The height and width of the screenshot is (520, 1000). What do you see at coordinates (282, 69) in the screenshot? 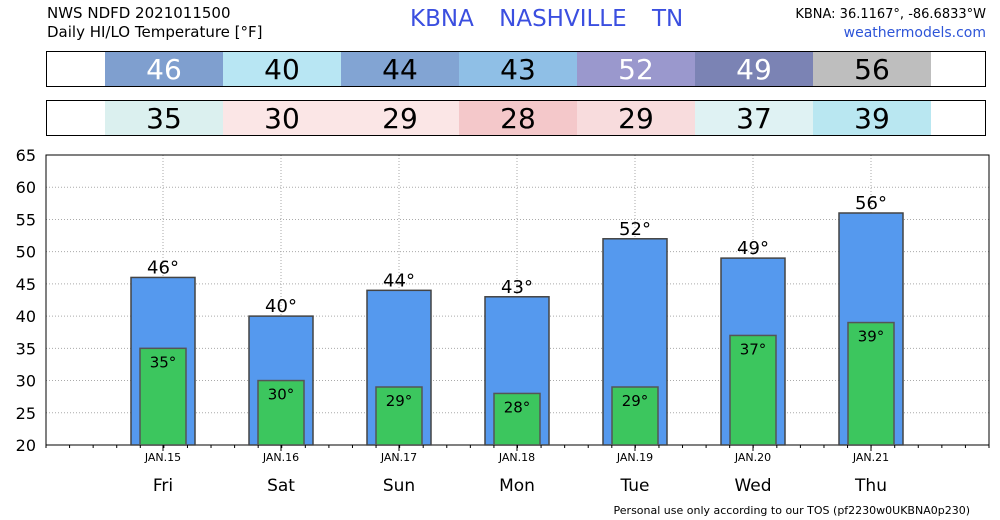
I see `high-temp-cell: 40` at bounding box center [282, 69].